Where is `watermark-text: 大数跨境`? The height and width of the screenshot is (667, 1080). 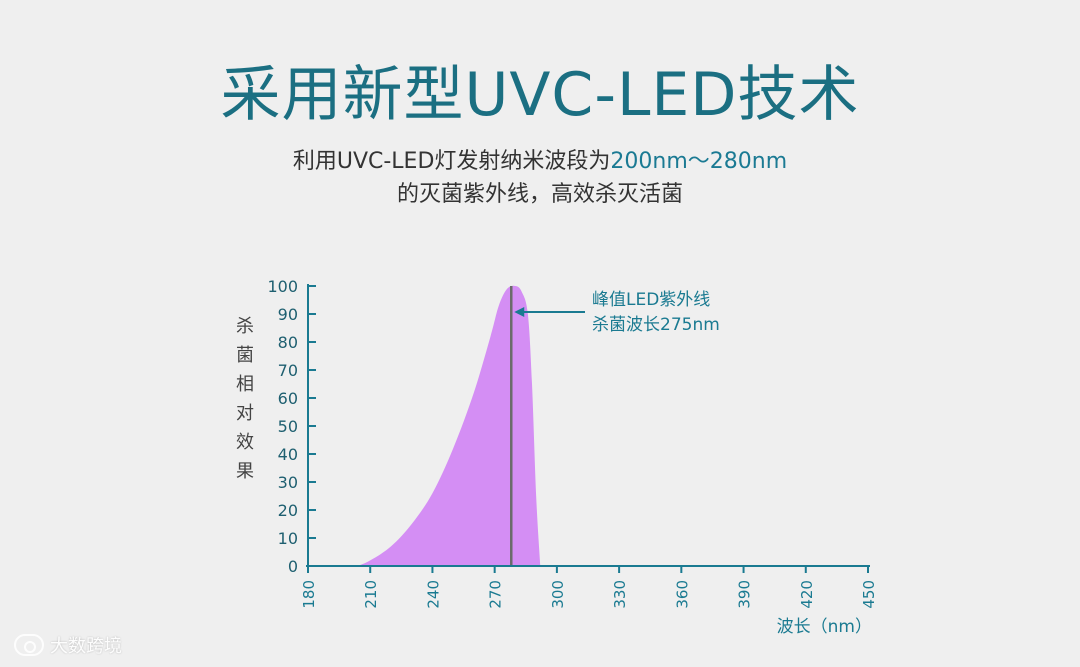
watermark-text: 大数跨境 is located at coordinates (86, 646).